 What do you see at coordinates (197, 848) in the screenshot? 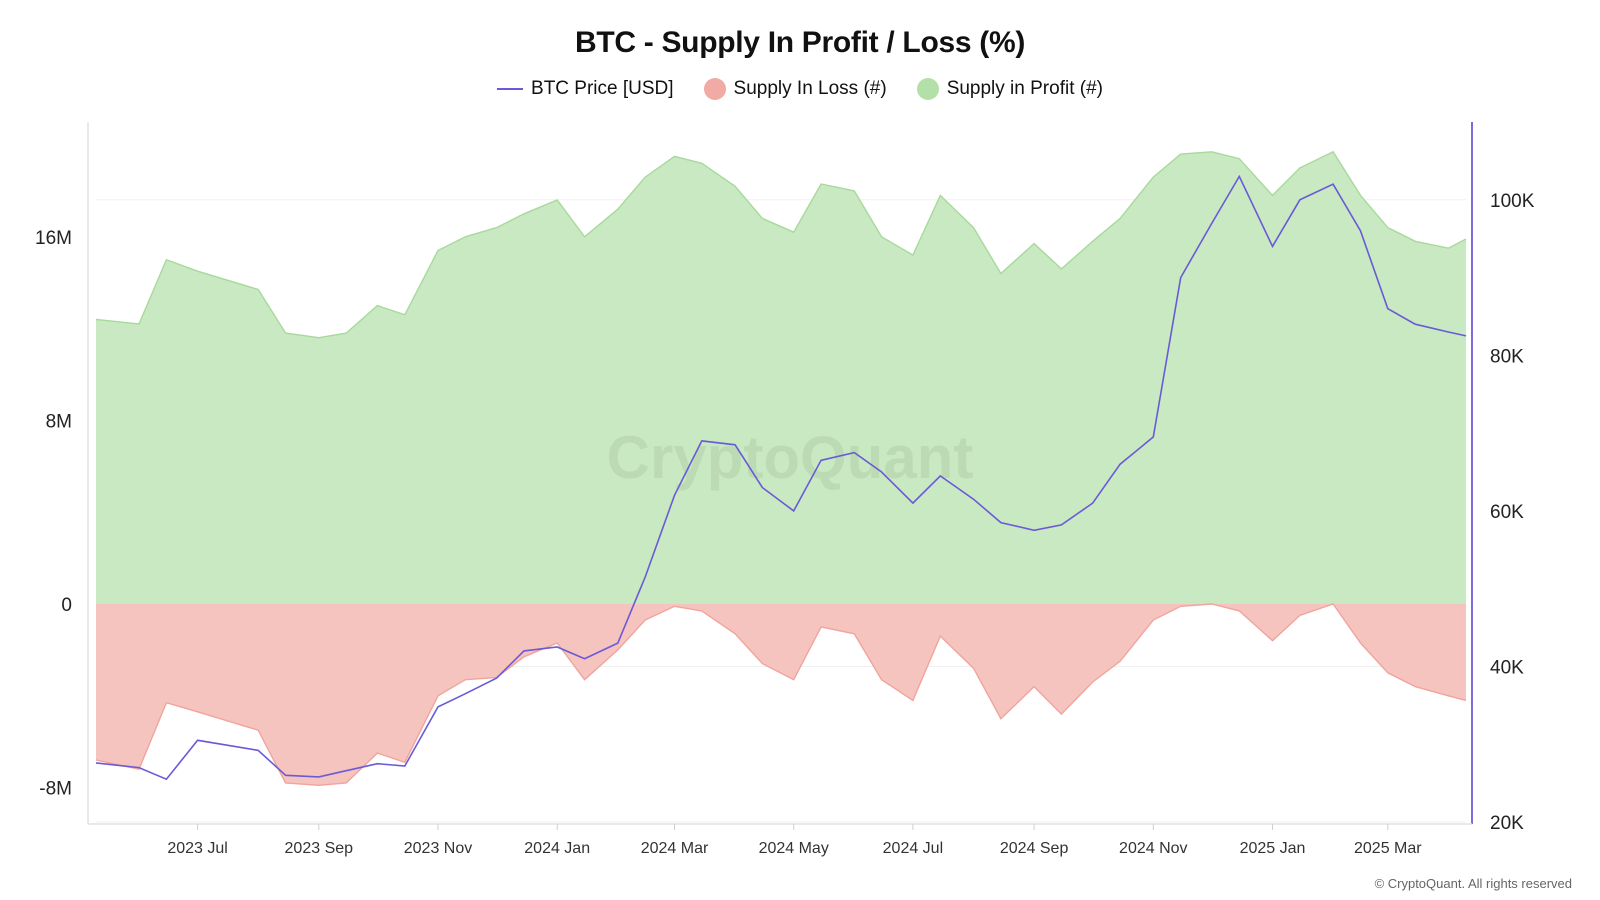
I see `x-tick-label: 2023 Jul` at bounding box center [197, 848].